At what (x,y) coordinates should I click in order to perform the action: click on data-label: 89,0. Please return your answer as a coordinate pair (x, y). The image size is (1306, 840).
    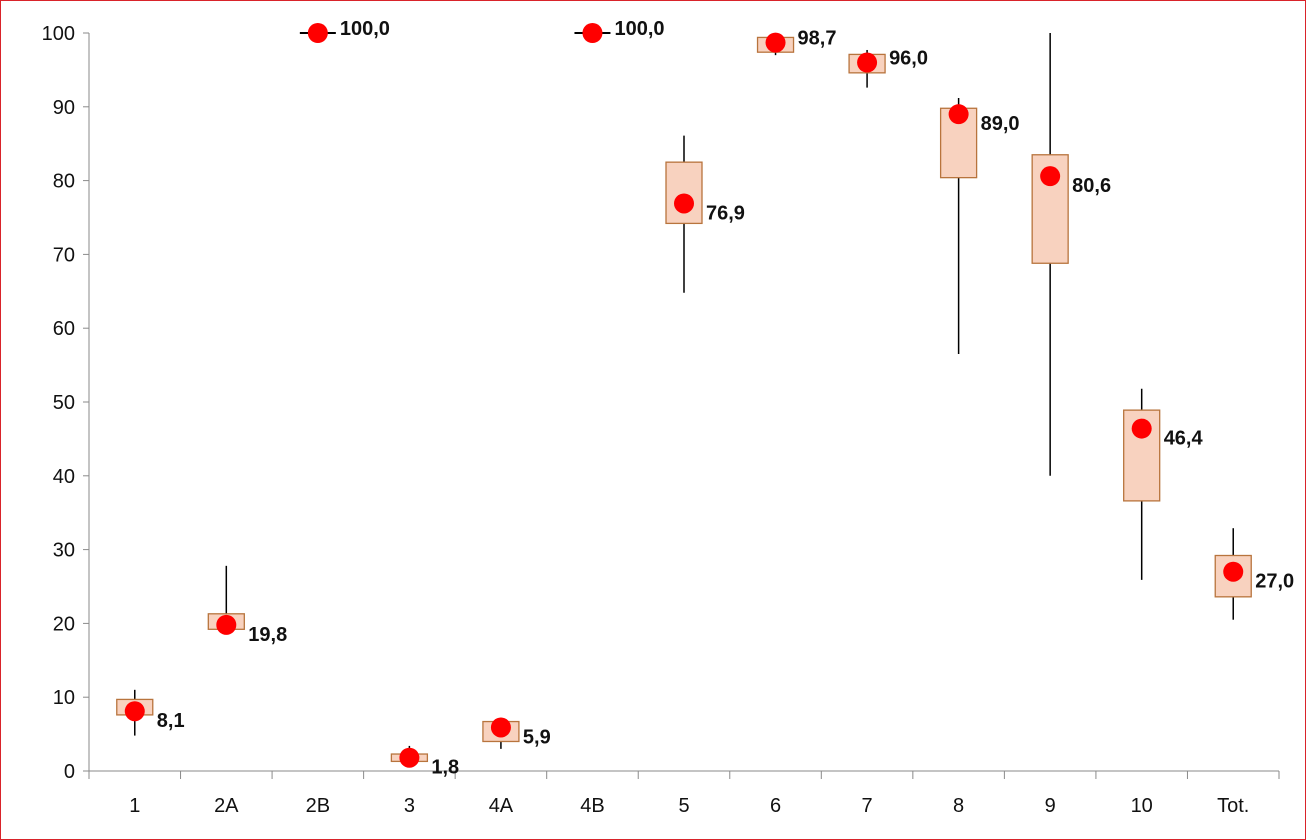
    Looking at the image, I should click on (1000, 124).